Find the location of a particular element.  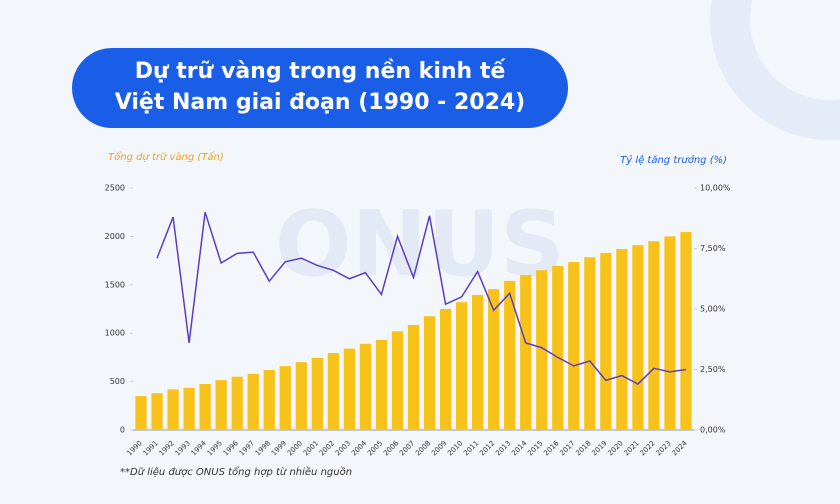

chart-title: Việt Nam giai đoạn (1990 - 2024) is located at coordinates (320, 102).